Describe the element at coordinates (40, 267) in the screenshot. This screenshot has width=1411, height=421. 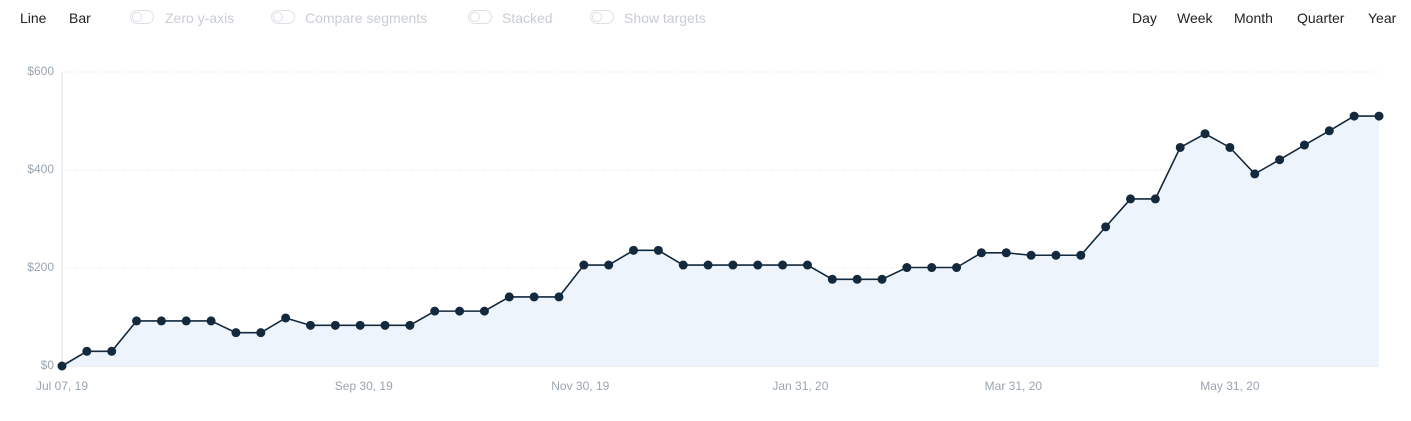
I see `y-tick-label: $200` at that location.